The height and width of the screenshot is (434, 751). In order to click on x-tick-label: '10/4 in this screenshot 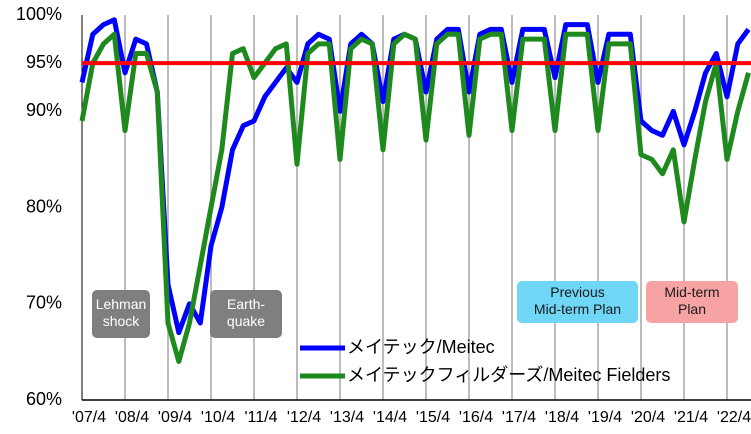, I will do `click(218, 417)`.